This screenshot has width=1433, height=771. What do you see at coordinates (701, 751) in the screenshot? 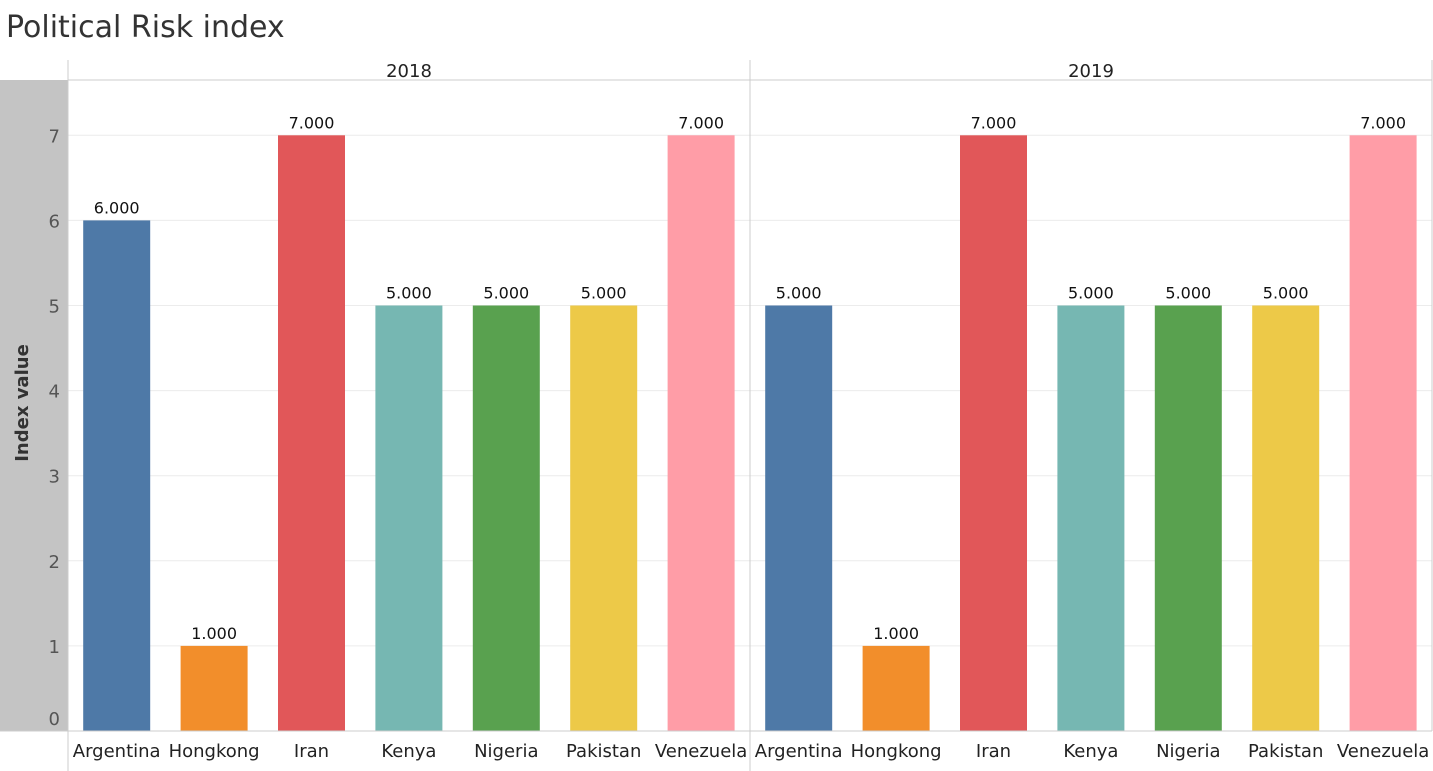
I see `category-label-2018-venezuela: Venezuela` at bounding box center [701, 751].